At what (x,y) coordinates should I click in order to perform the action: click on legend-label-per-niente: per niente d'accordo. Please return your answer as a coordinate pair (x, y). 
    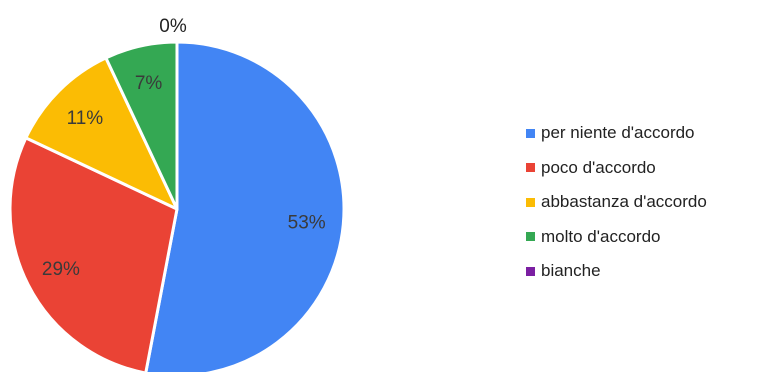
    Looking at the image, I should click on (618, 133).